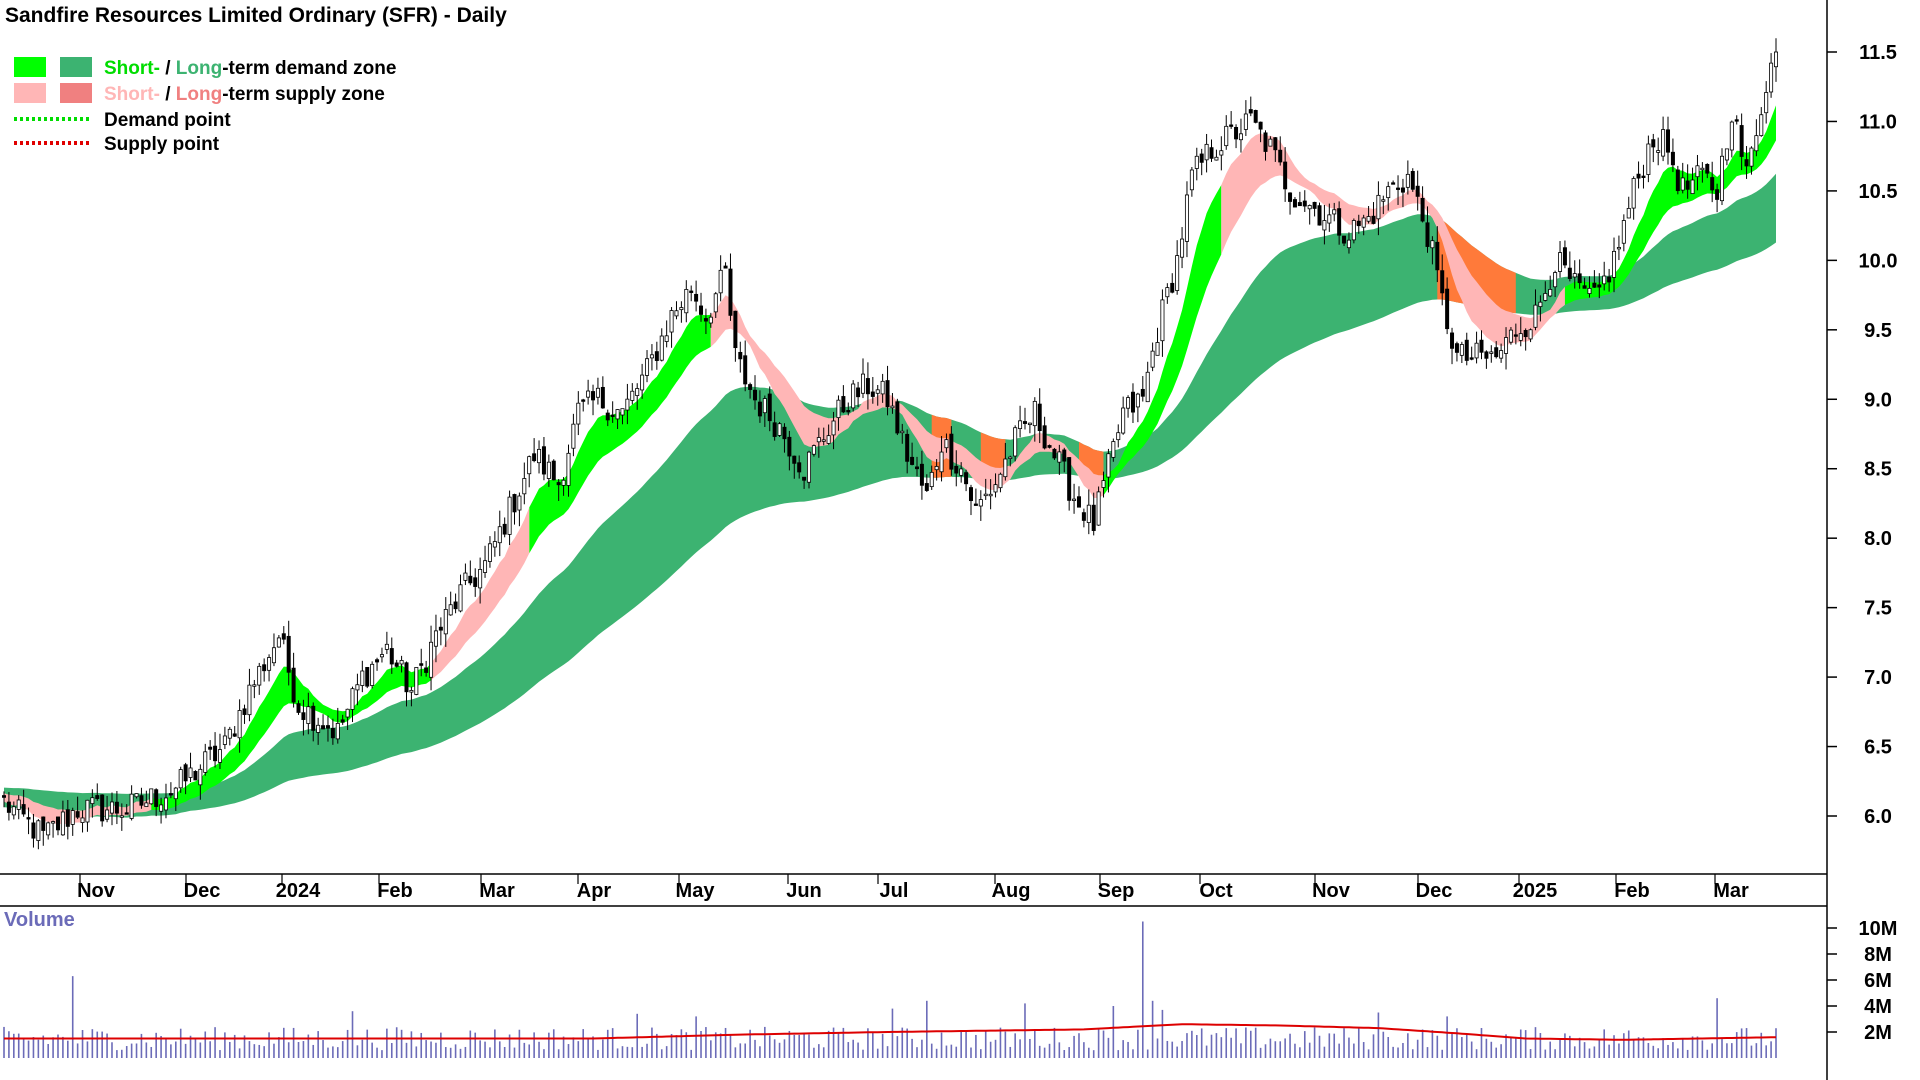 This screenshot has height=1080, width=1920. What do you see at coordinates (1878, 53) in the screenshot?
I see `price-tick-label: 11.5` at bounding box center [1878, 53].